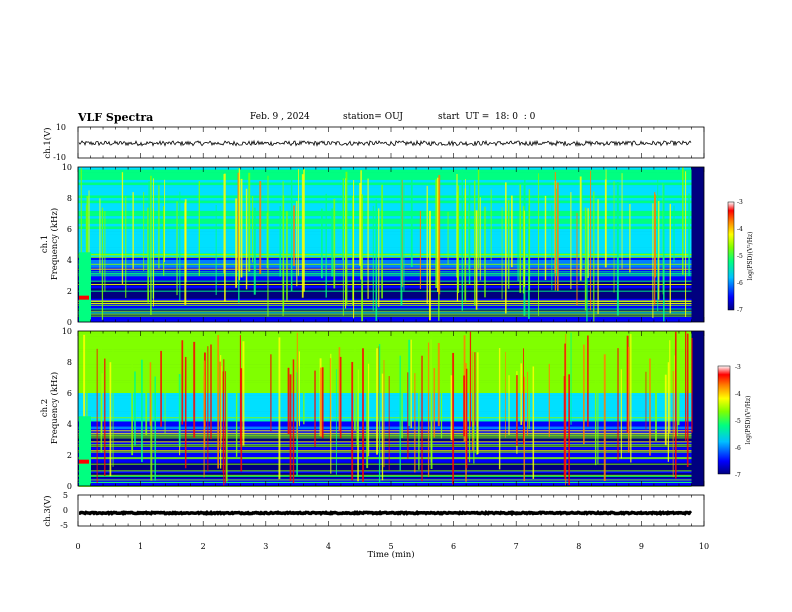 The width and height of the screenshot is (792, 612). Describe the element at coordinates (328, 546) in the screenshot. I see `xtick-label-4: 4` at that location.